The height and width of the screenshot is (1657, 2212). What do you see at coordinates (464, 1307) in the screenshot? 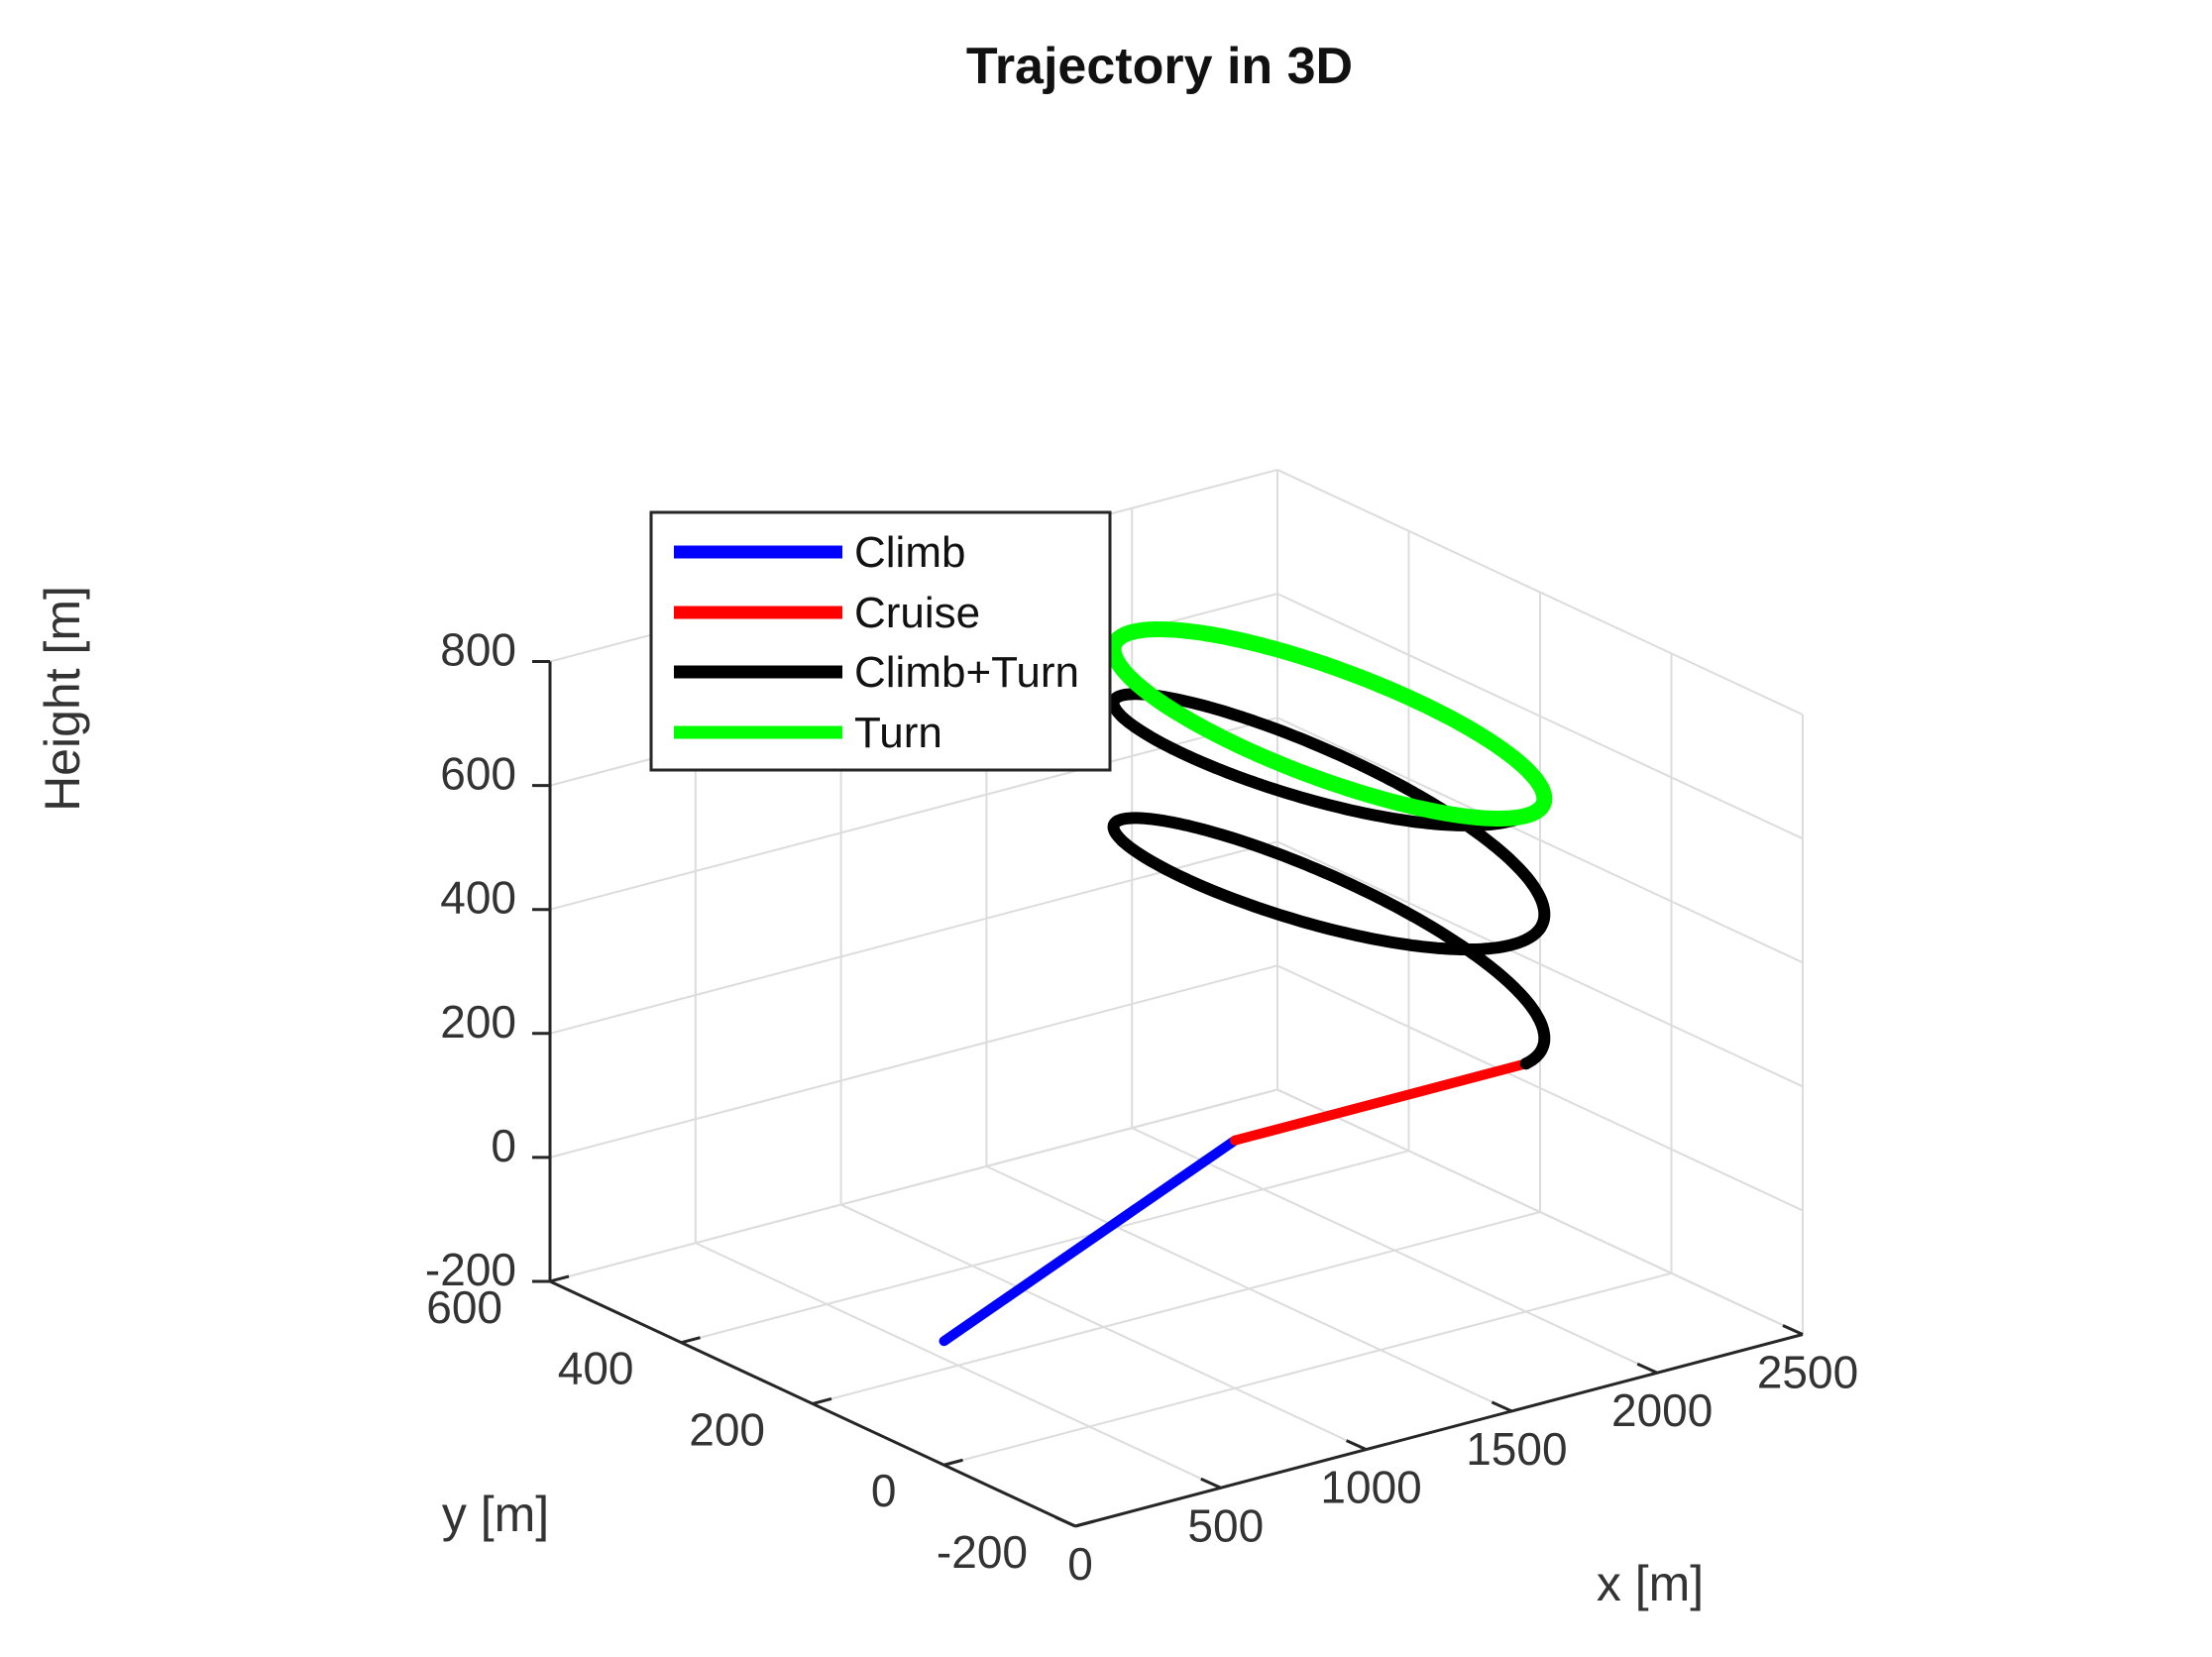
I see `y-tick-label: 600` at bounding box center [464, 1307].